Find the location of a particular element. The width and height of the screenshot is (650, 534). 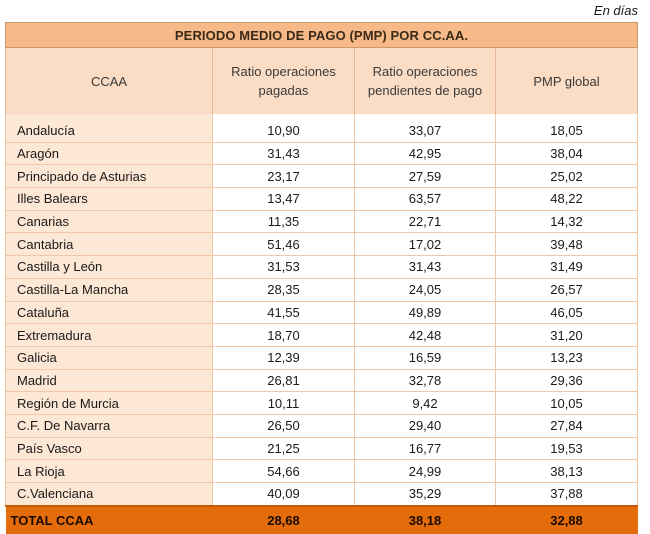

pmp-global-cell: 14,32 is located at coordinates (566, 222).